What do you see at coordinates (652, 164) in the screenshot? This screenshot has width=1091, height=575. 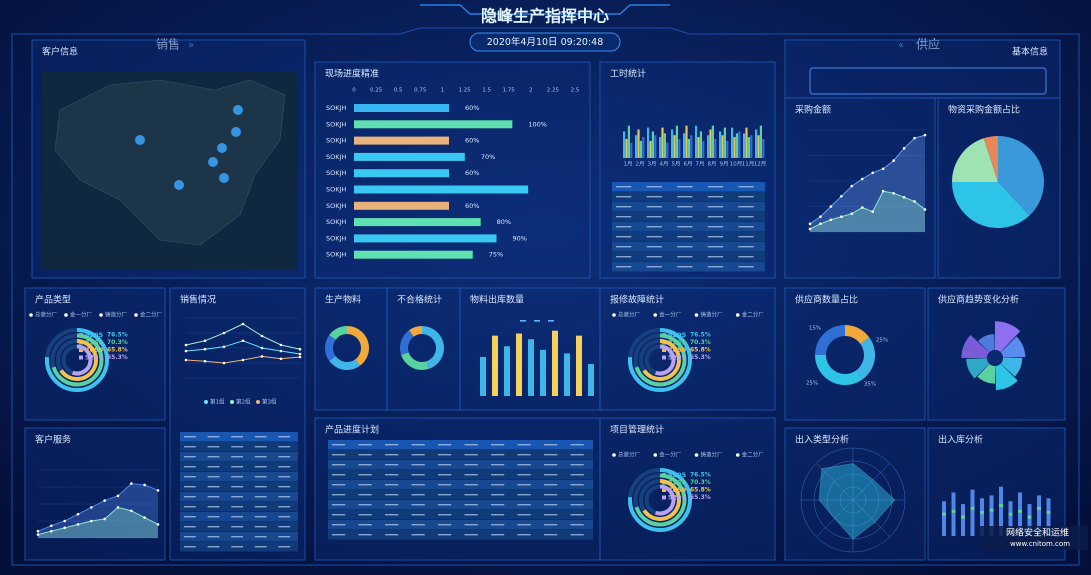 I see `x-tick-label: 3月` at bounding box center [652, 164].